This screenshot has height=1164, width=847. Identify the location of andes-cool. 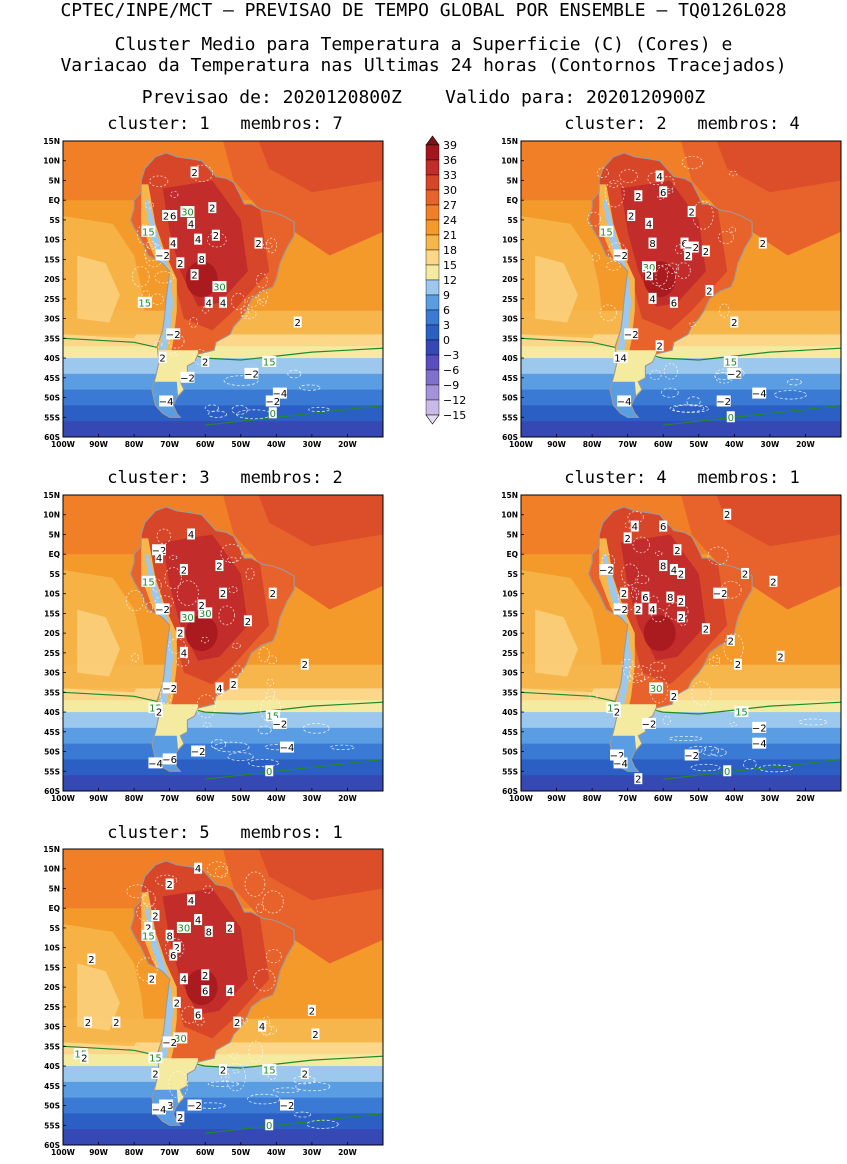
(617, 295).